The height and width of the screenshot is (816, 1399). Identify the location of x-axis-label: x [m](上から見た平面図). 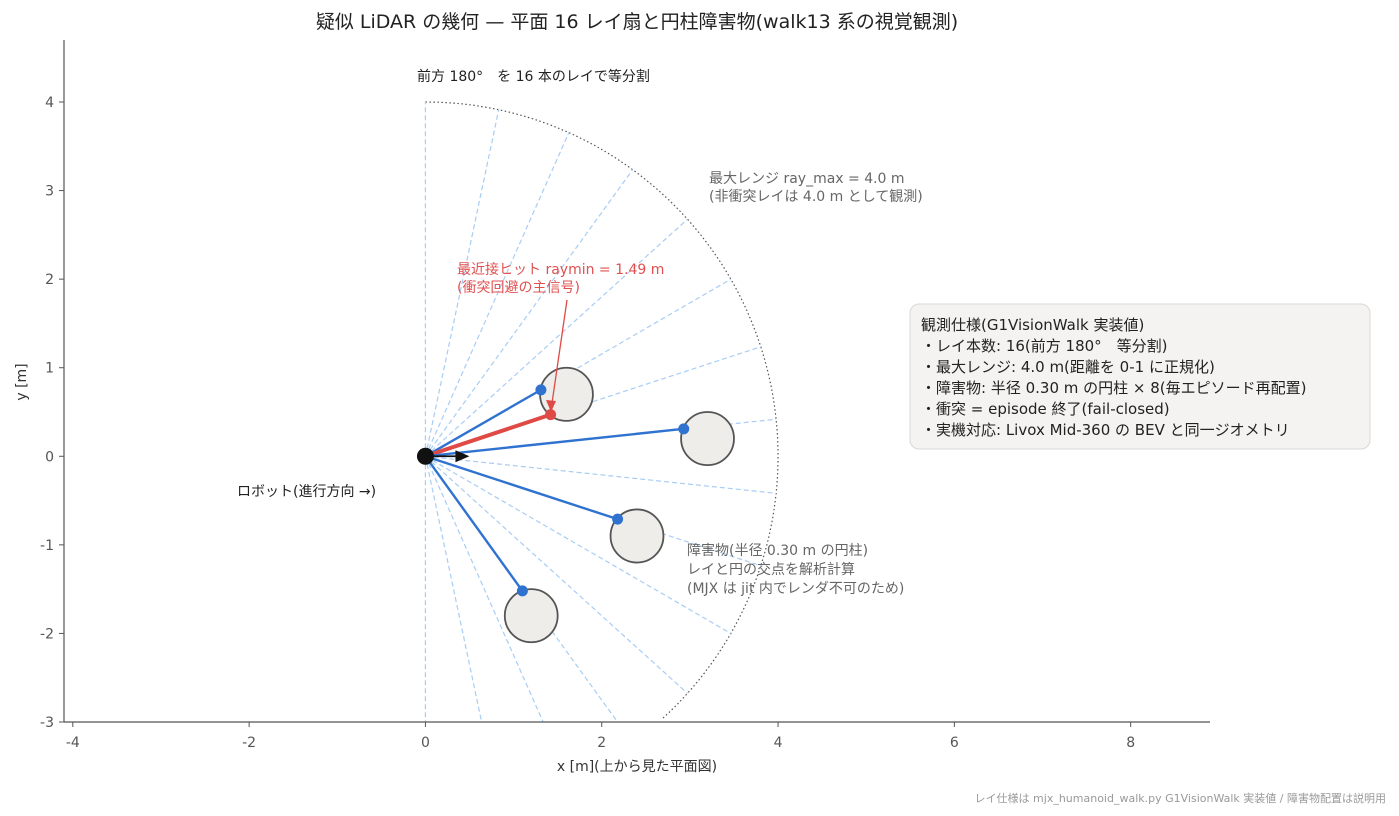
(637, 767).